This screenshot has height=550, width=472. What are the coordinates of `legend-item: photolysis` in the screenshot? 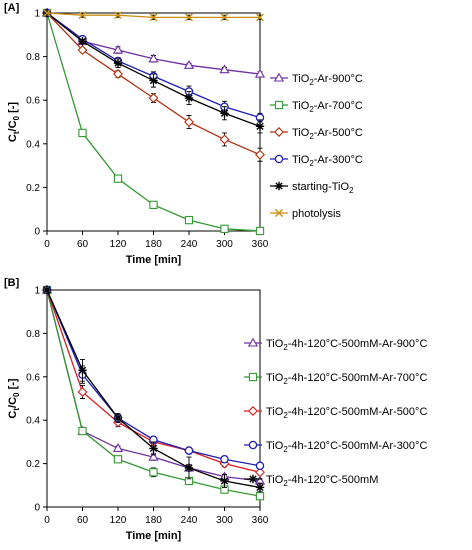 It's located at (305, 214).